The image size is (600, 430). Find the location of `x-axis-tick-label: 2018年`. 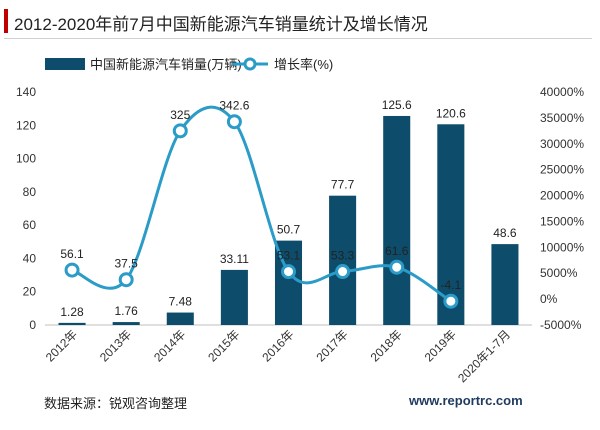

x-axis-tick-label: 2018年 is located at coordinates (386, 345).